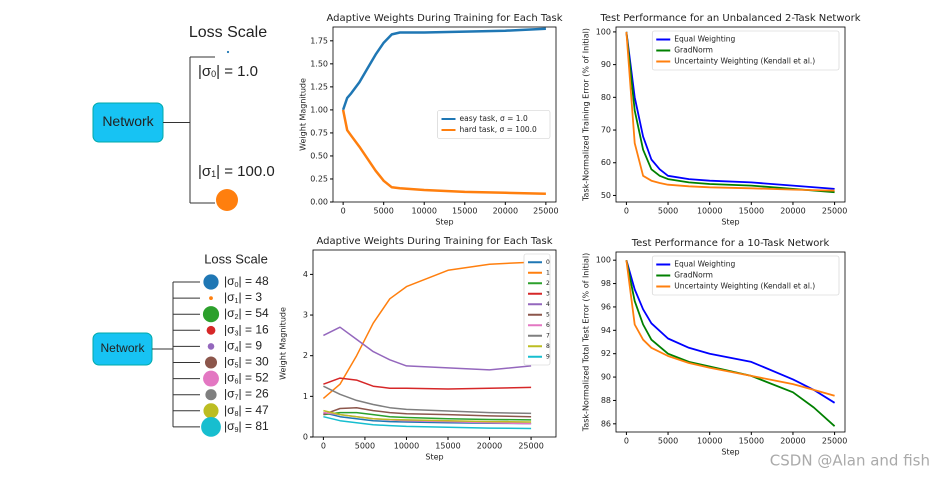 This screenshot has height=478, width=946. Describe the element at coordinates (548, 314) in the screenshot. I see `legend-label: 5` at that location.